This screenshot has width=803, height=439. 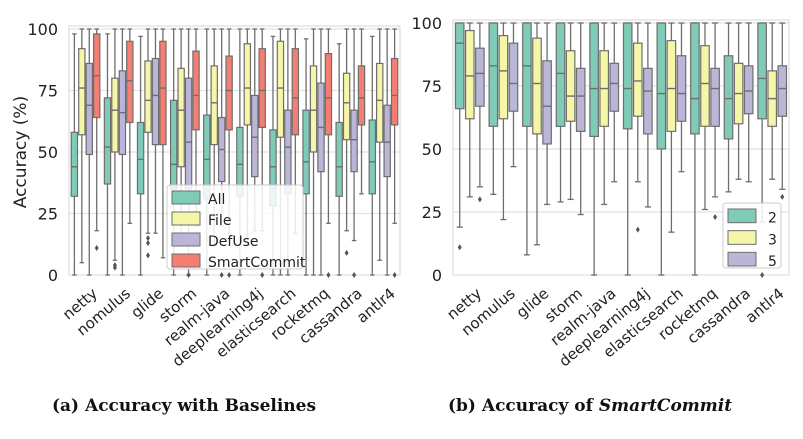 What do you see at coordinates (376, 305) in the screenshot?
I see `x-tick-label: antlr4` at bounding box center [376, 305].